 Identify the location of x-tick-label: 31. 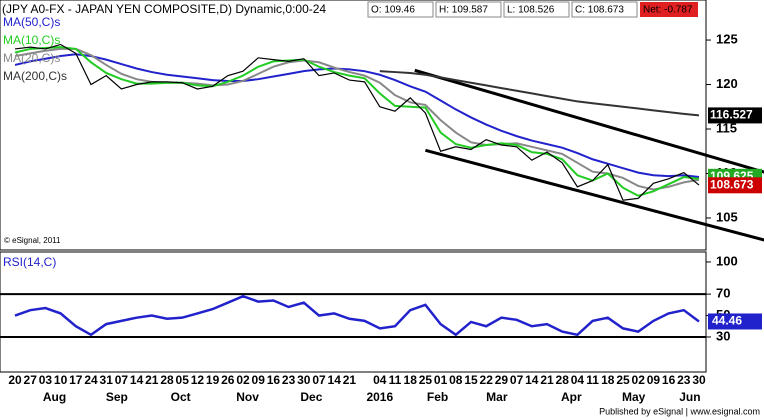
(107, 380).